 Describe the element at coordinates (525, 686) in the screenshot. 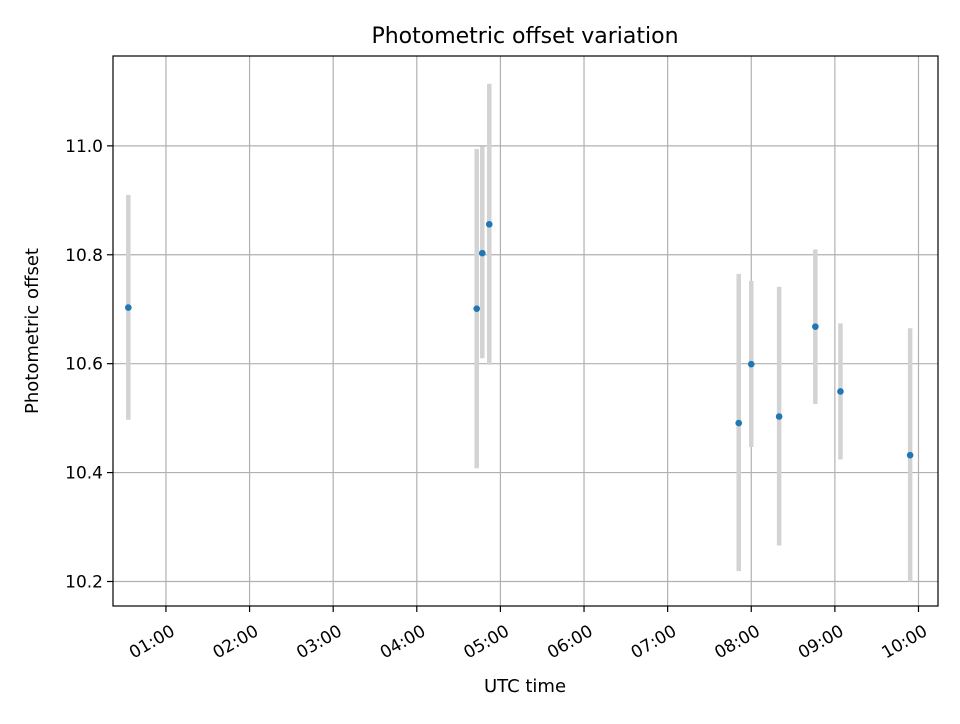

I see `x-axis-label: UTC time` at that location.